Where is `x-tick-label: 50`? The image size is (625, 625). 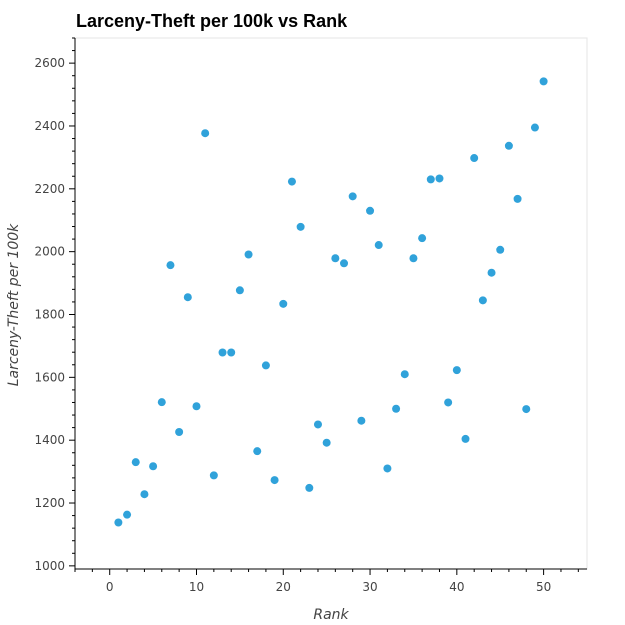 x-tick-label: 50 is located at coordinates (543, 587).